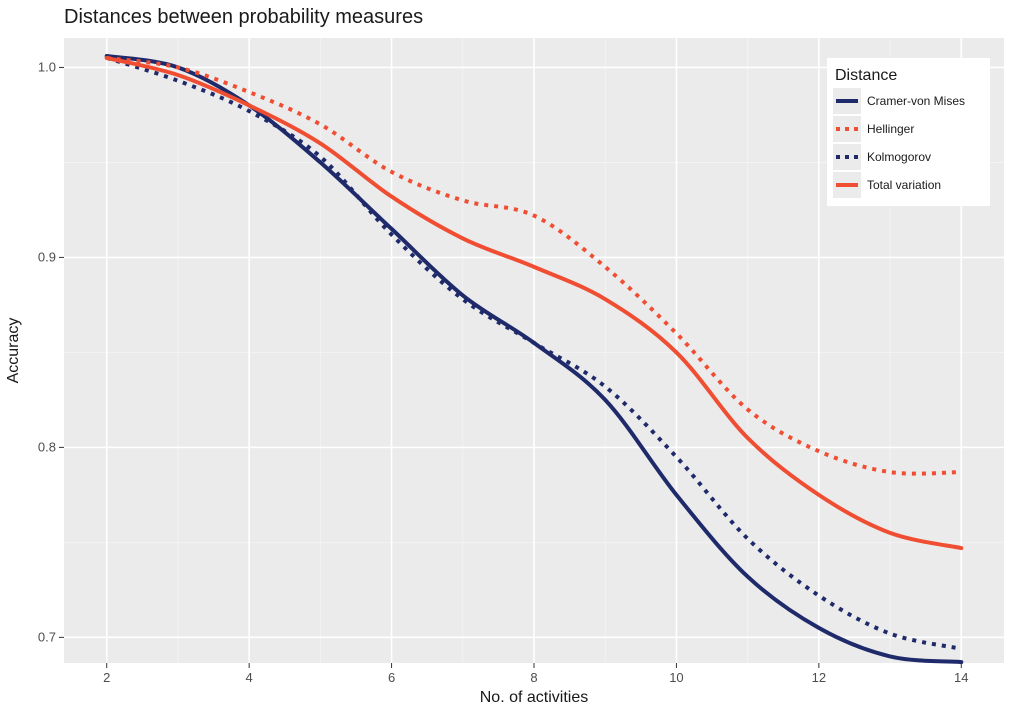  I want to click on legend-item-kolmogorov: Kolmogorov, so click(882, 157).